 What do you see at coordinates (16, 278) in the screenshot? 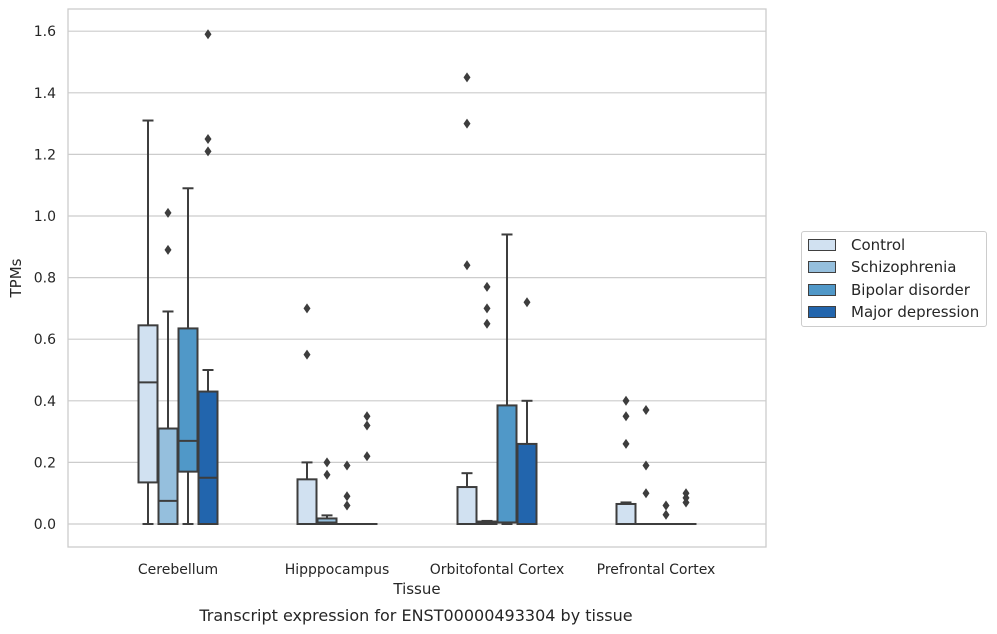
I see `y-axis-title: TPMs` at bounding box center [16, 278].